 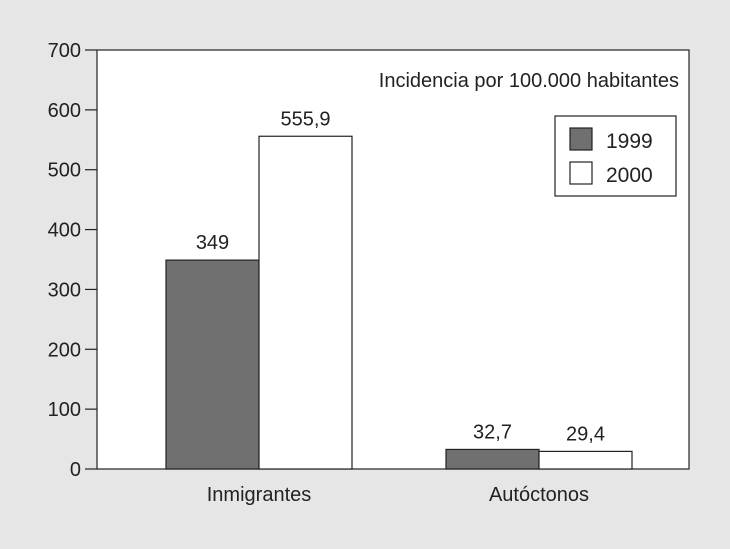 What do you see at coordinates (72, 260) in the screenshot?
I see `y-axis: 0 100 200 300 400 500 600 700` at bounding box center [72, 260].